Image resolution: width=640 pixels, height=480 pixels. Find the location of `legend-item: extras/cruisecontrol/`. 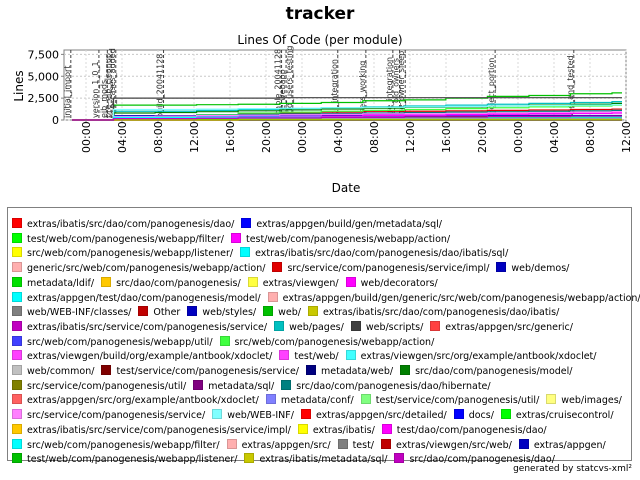

legend-item: extras/cruisecontrol/ is located at coordinates (557, 416).